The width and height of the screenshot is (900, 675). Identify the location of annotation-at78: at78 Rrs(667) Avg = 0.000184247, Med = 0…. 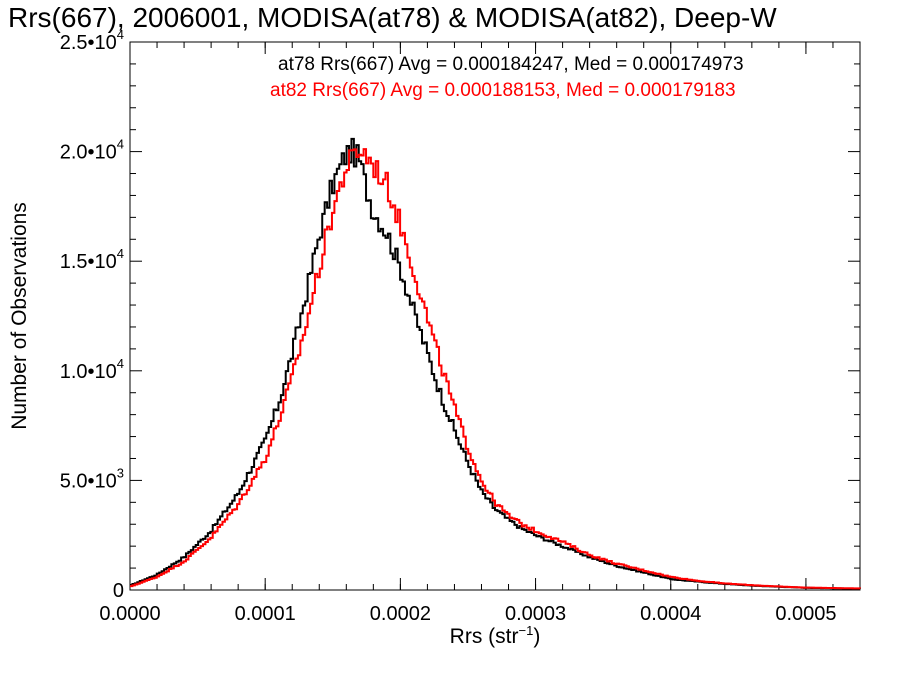
(511, 64).